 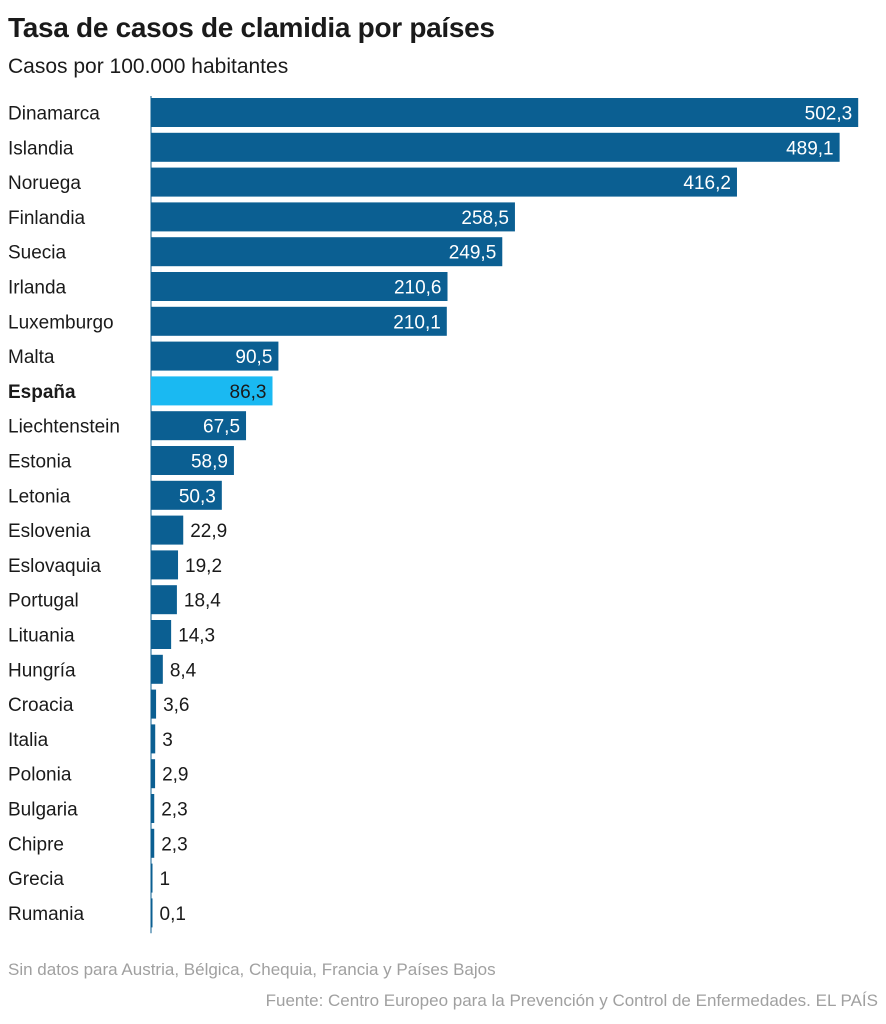 What do you see at coordinates (41, 636) in the screenshot?
I see `category-label: Lituania` at bounding box center [41, 636].